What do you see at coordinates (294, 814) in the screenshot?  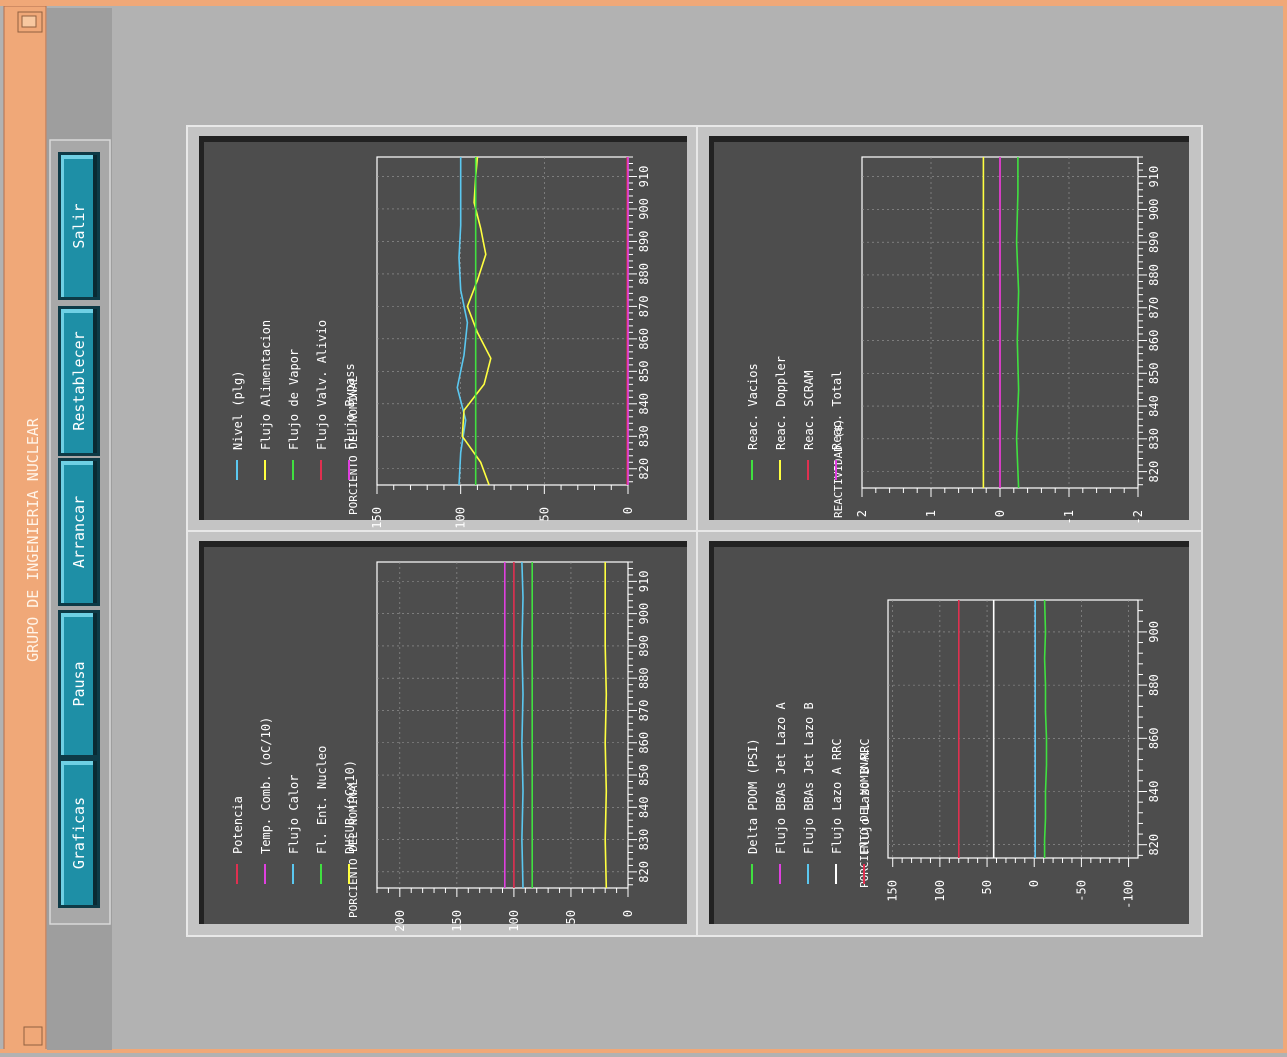 I see `legend-label: Flujo Calor` at bounding box center [294, 814].